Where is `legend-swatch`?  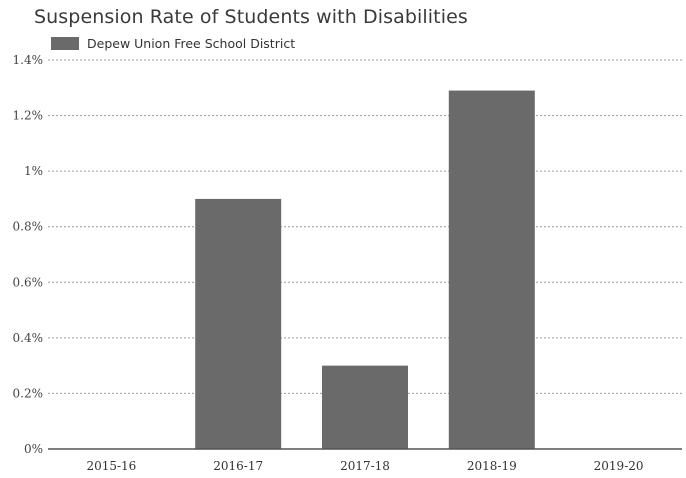 legend-swatch is located at coordinates (65, 43).